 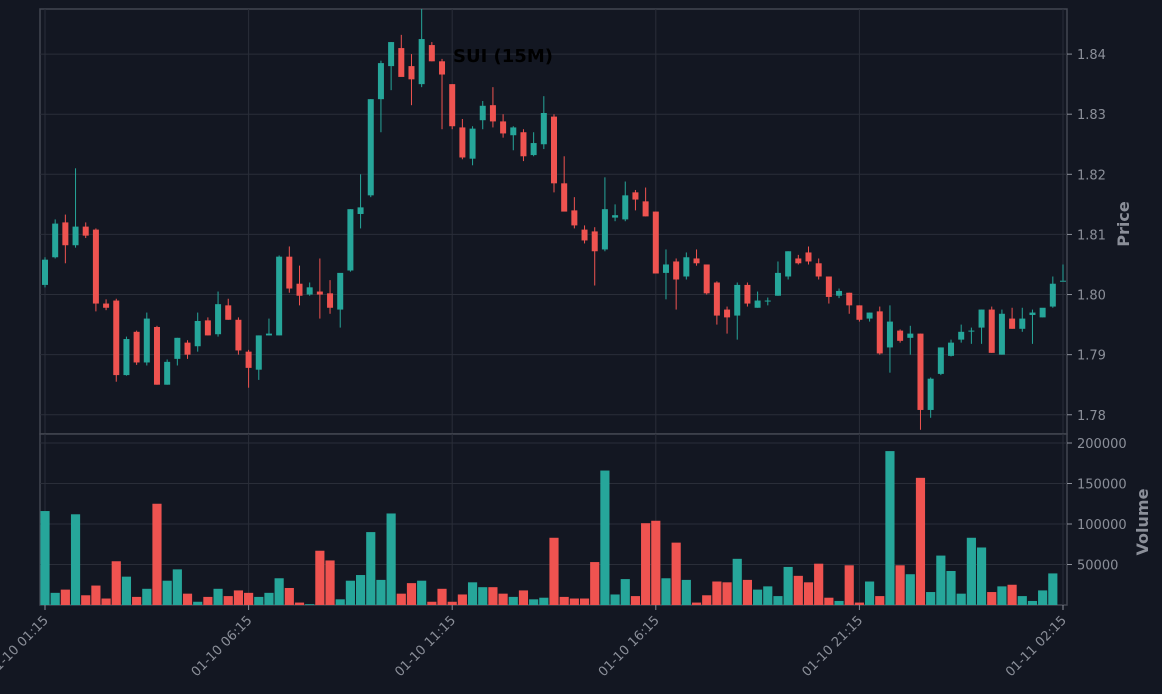 I want to click on chart-title: SUI (15M), so click(x=503, y=56).